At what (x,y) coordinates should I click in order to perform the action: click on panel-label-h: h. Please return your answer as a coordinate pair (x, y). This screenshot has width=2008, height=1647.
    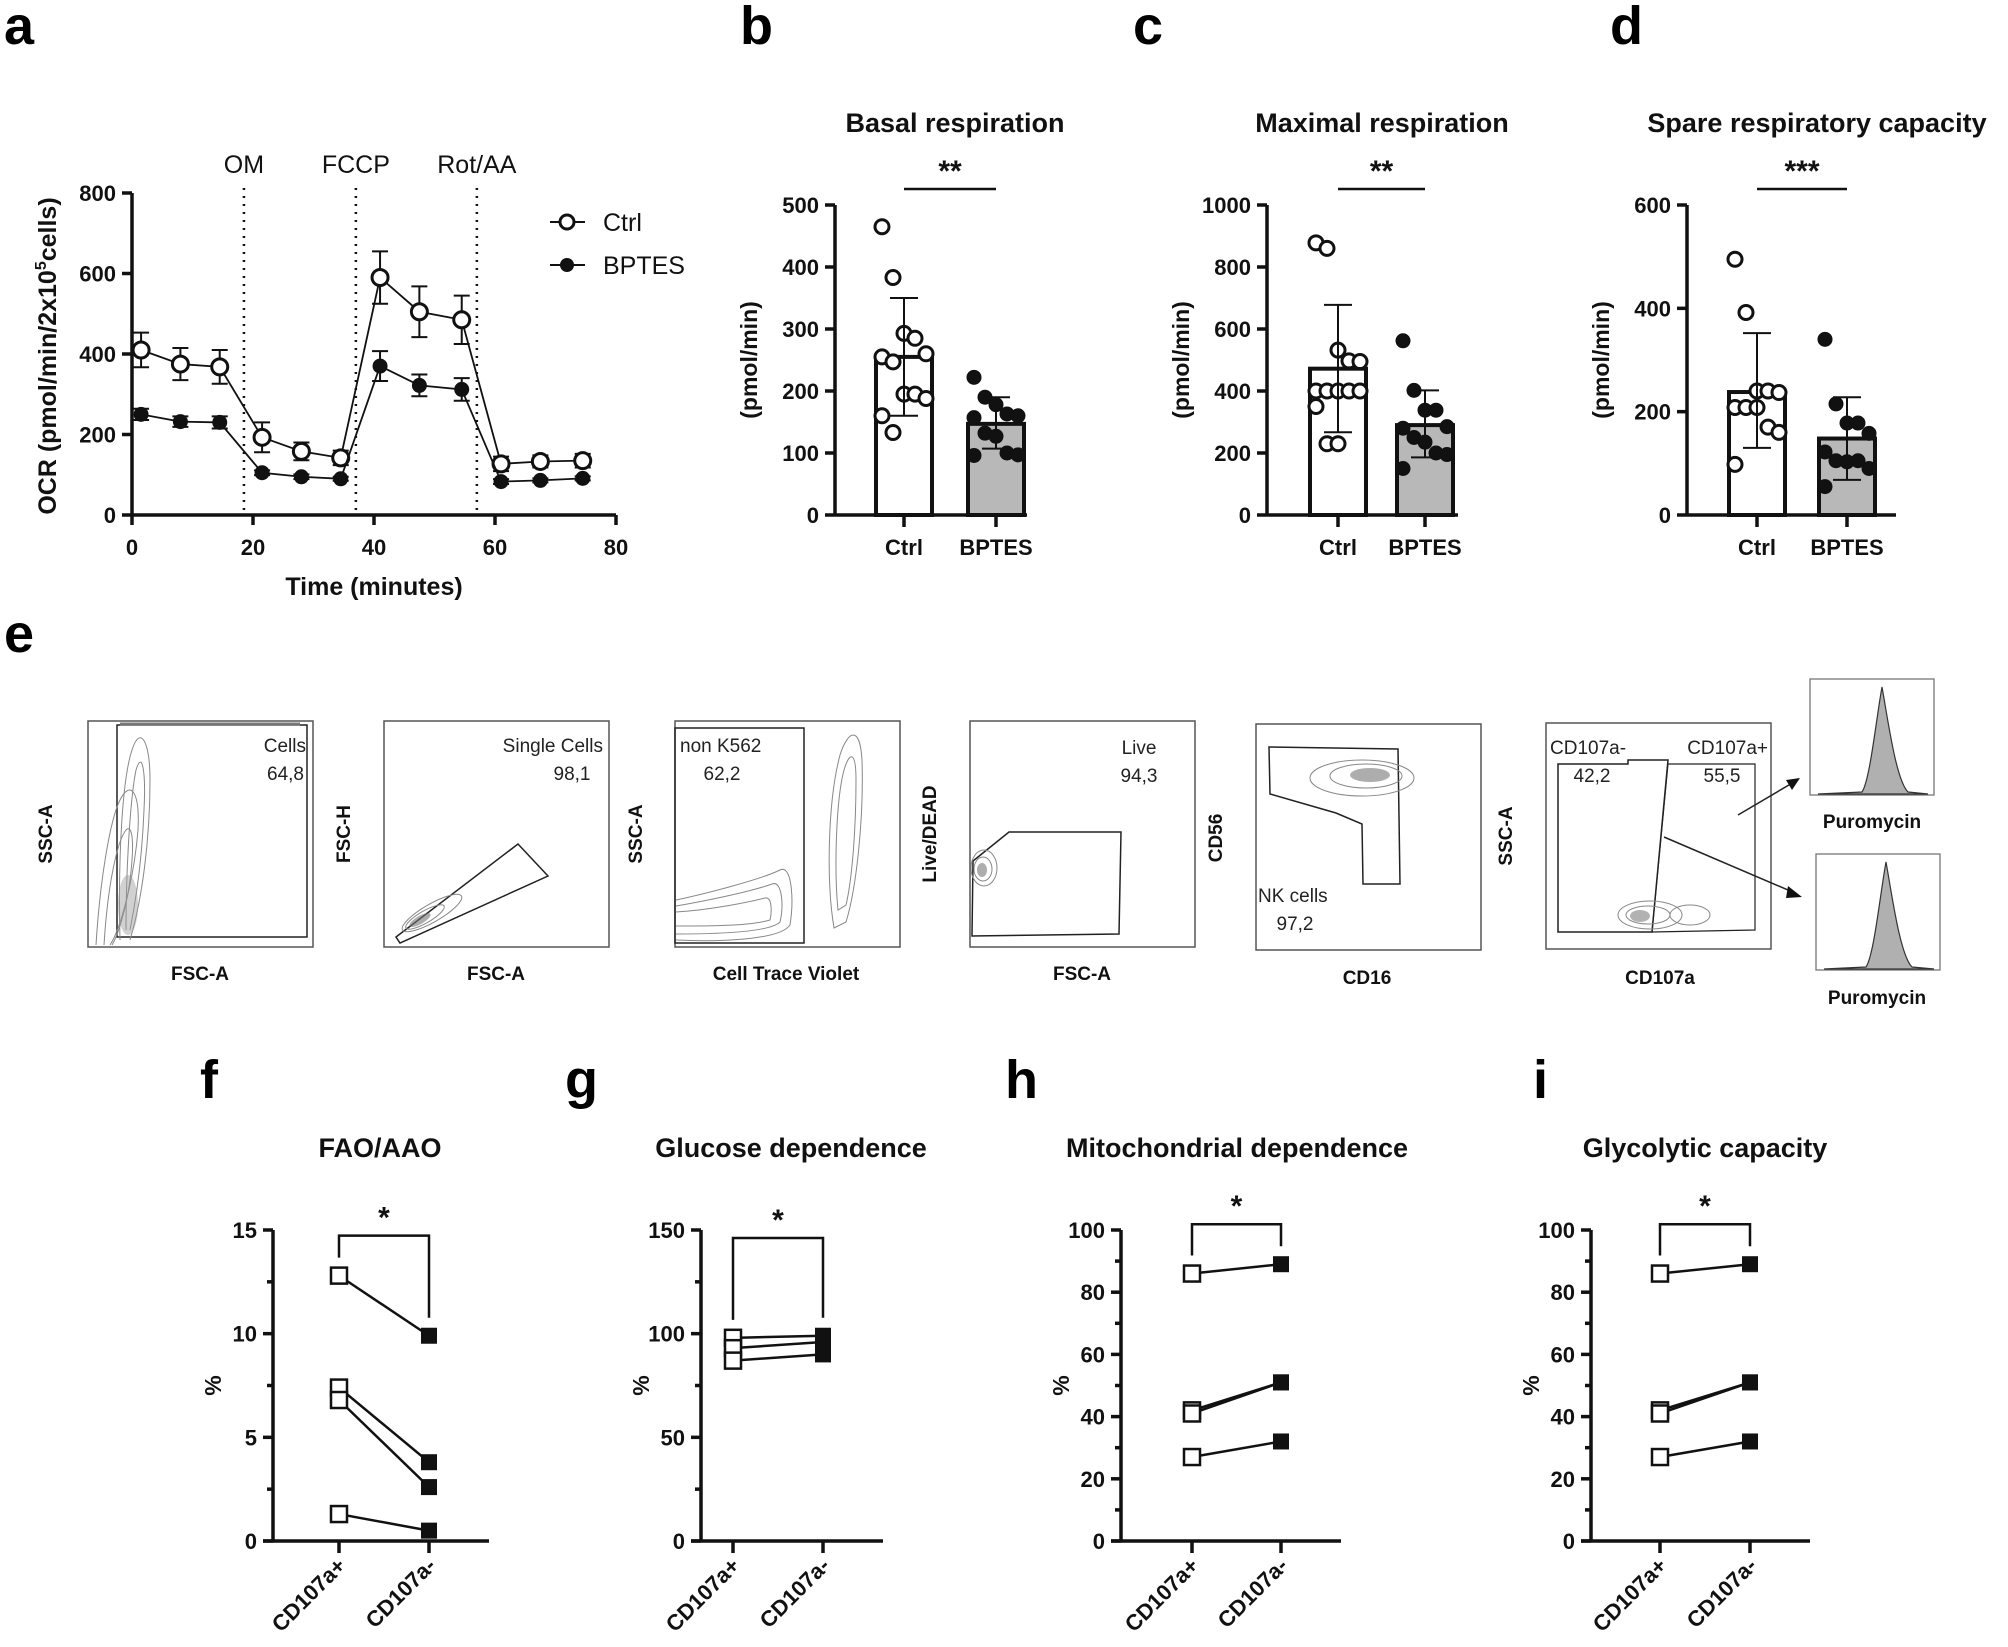
    Looking at the image, I should click on (1021, 1080).